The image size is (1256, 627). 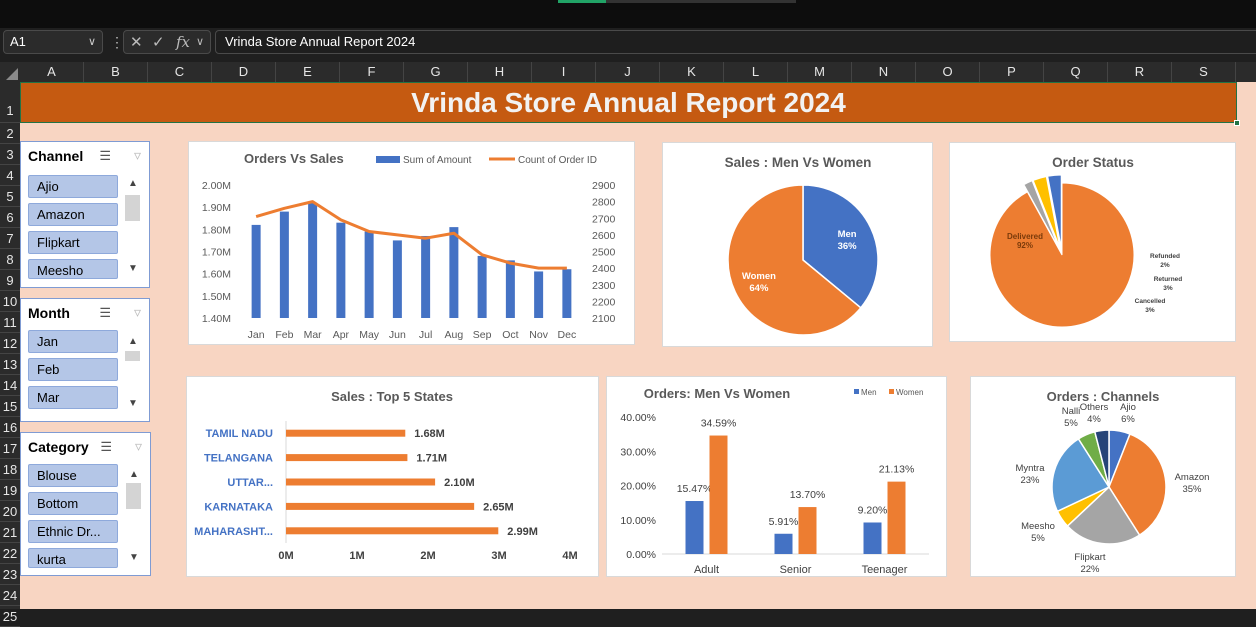 What do you see at coordinates (116, 72) in the screenshot?
I see `column-header-b: B` at bounding box center [116, 72].